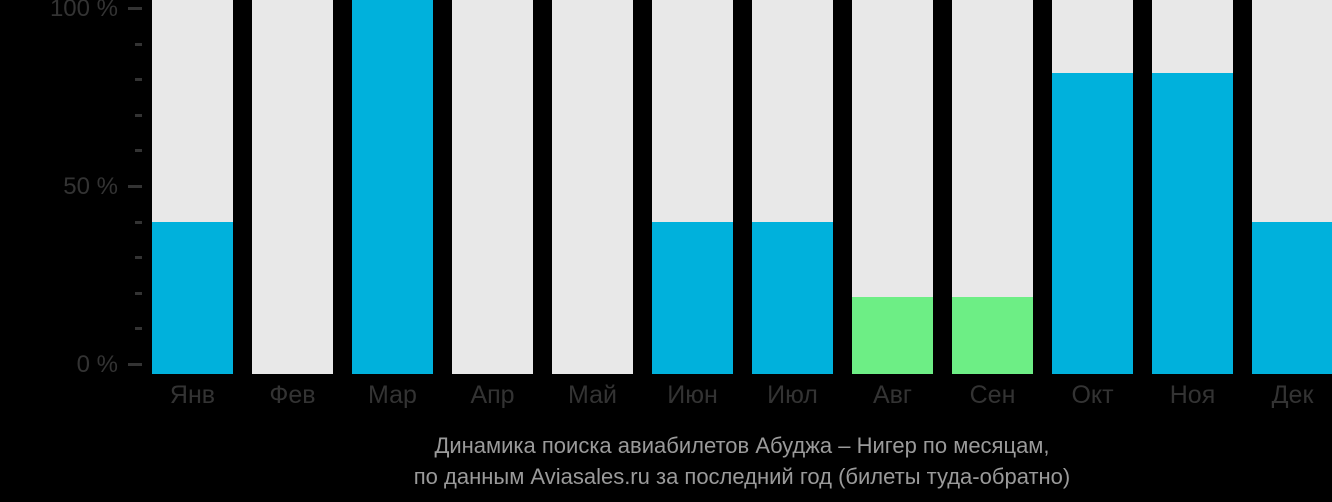  I want to click on x-axis-label: Янв, so click(192, 395).